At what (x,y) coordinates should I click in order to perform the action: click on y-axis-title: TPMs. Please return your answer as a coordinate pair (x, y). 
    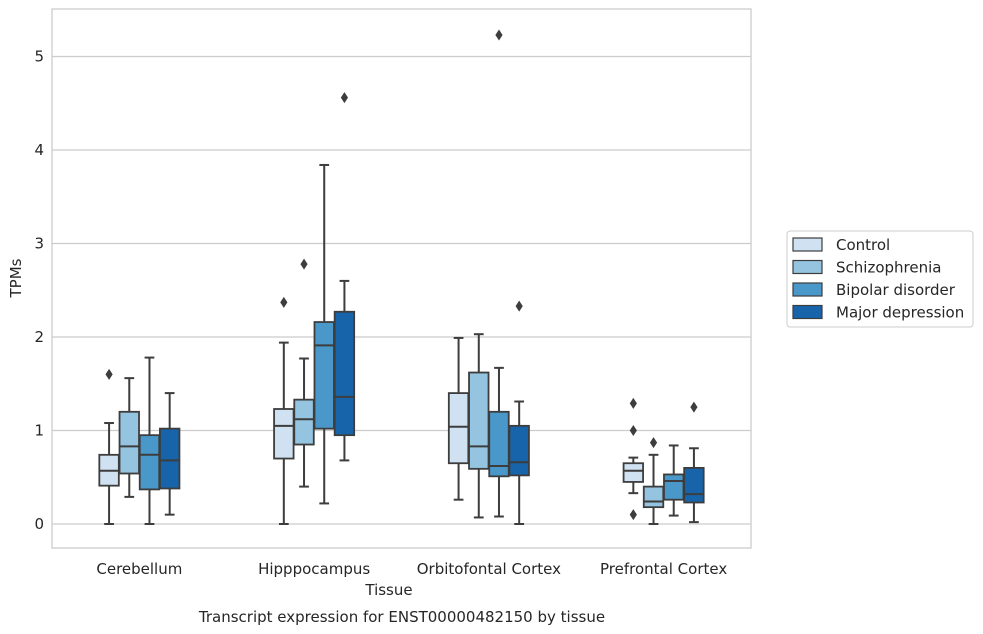
    Looking at the image, I should click on (16, 278).